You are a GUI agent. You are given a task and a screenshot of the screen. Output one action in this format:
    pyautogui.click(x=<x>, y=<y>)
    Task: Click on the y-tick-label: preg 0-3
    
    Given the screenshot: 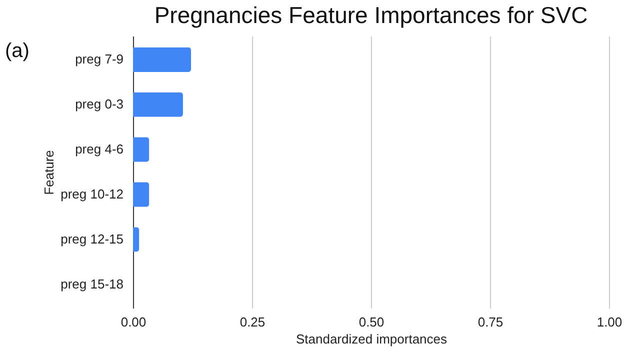 What is the action you would take?
    pyautogui.click(x=99, y=104)
    